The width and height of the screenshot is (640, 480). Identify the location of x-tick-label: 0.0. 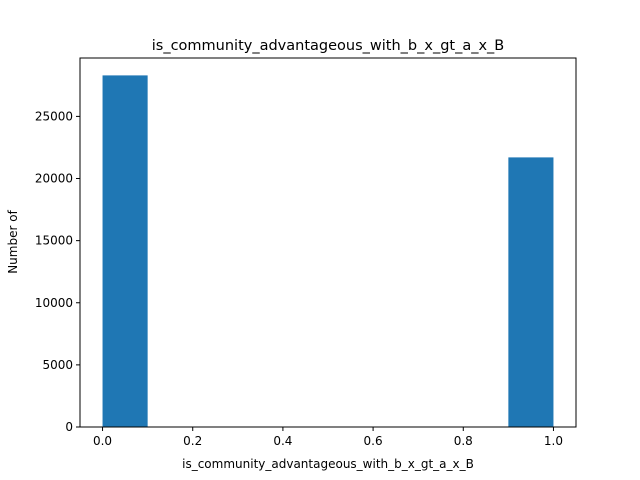
(102, 441).